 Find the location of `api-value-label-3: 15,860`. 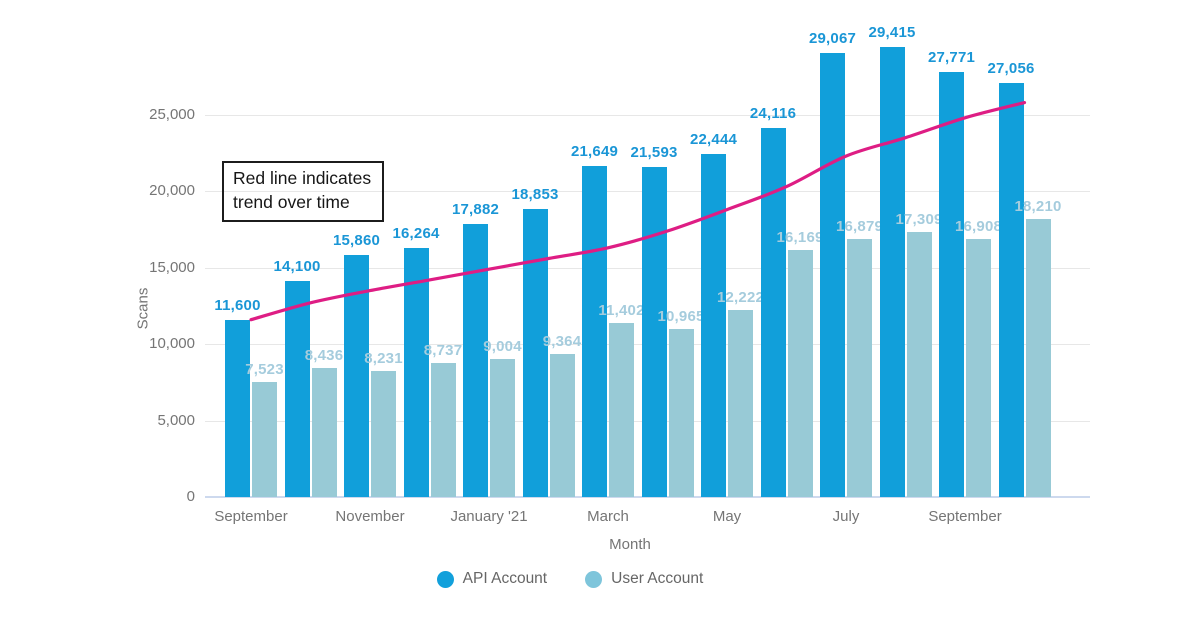

api-value-label-3: 15,860 is located at coordinates (356, 240).